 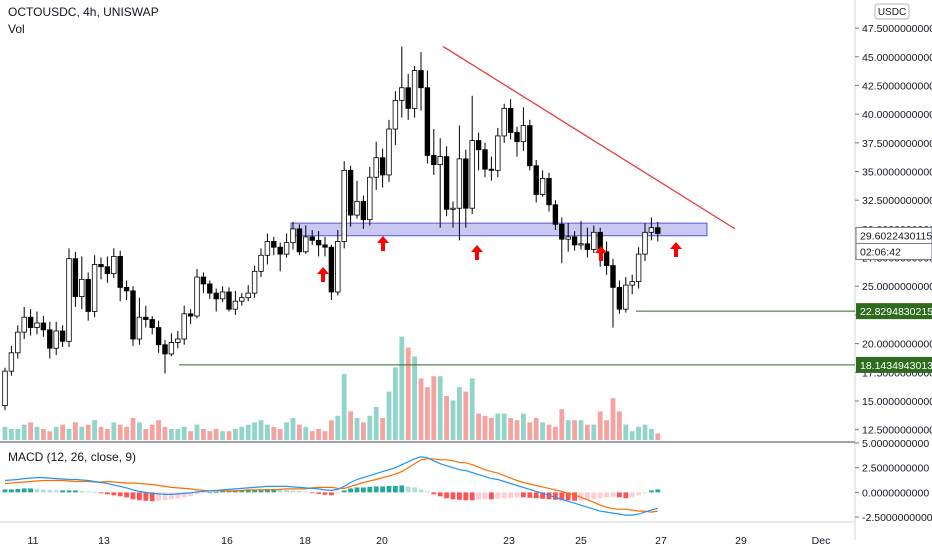 What do you see at coordinates (897, 431) in the screenshot?
I see `price-tick-label: 12.5000000000` at bounding box center [897, 431].